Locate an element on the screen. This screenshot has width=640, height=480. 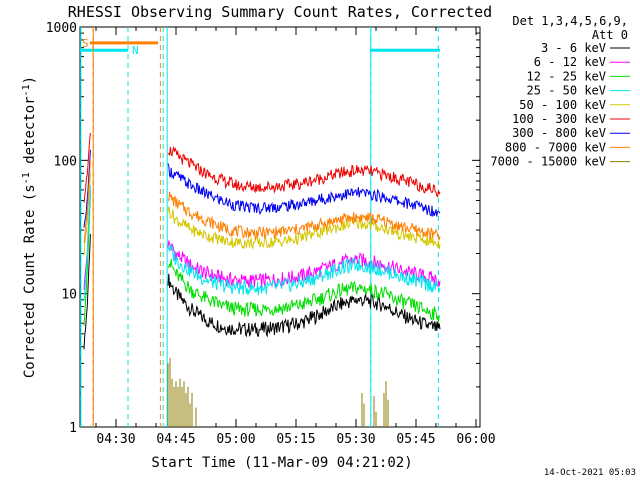
x-tick-label: 04:30 is located at coordinates (115, 439).